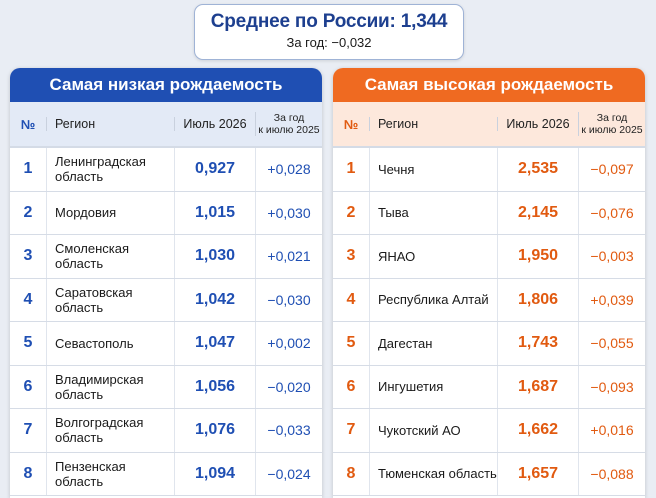 The image size is (656, 498). Describe the element at coordinates (537, 430) in the screenshot. I see `birthrate-value: 1,662` at that location.